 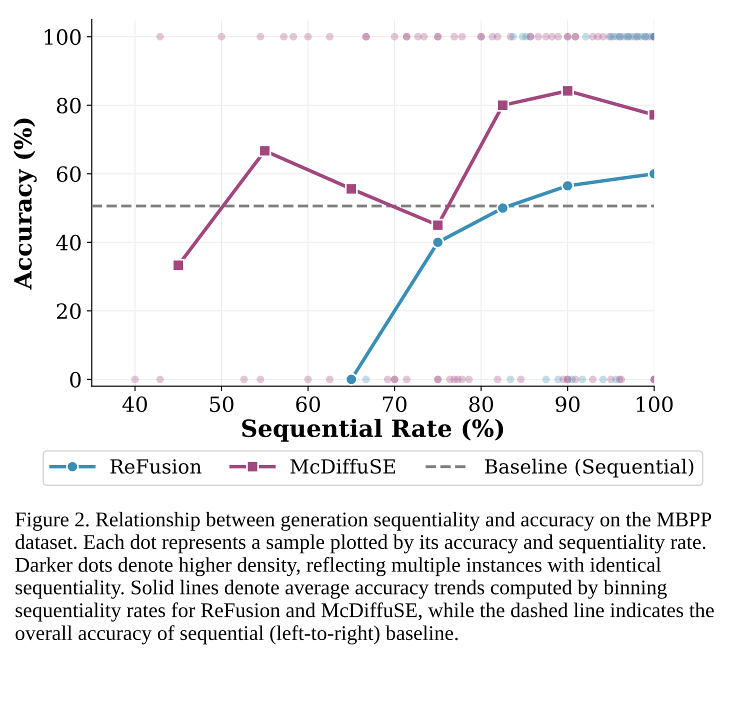 I want to click on x-tick-label: 100, so click(x=654, y=404).